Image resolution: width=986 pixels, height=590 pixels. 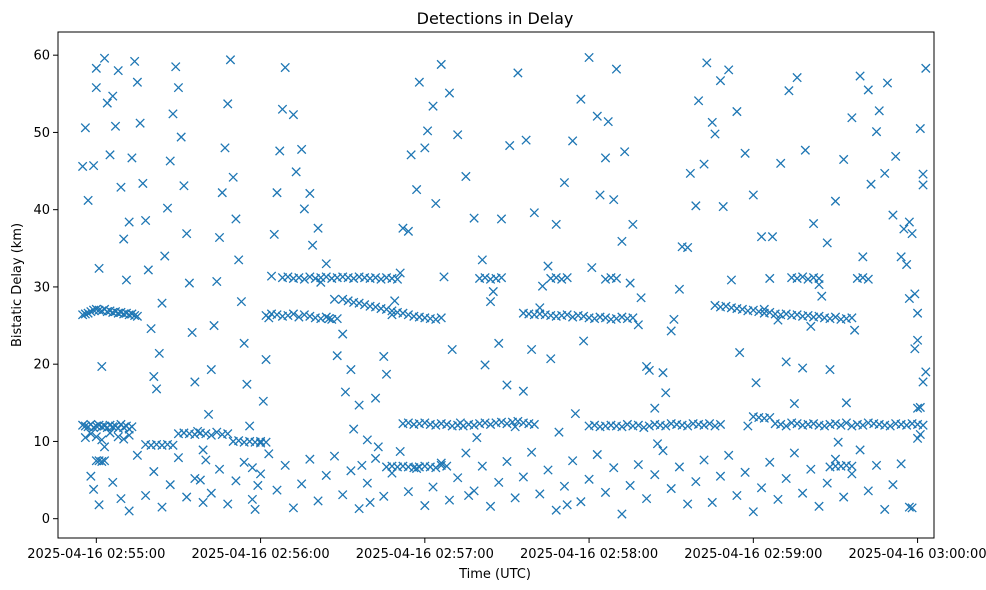 What do you see at coordinates (41, 442) in the screenshot?
I see `y-tick-label: 10` at bounding box center [41, 442].